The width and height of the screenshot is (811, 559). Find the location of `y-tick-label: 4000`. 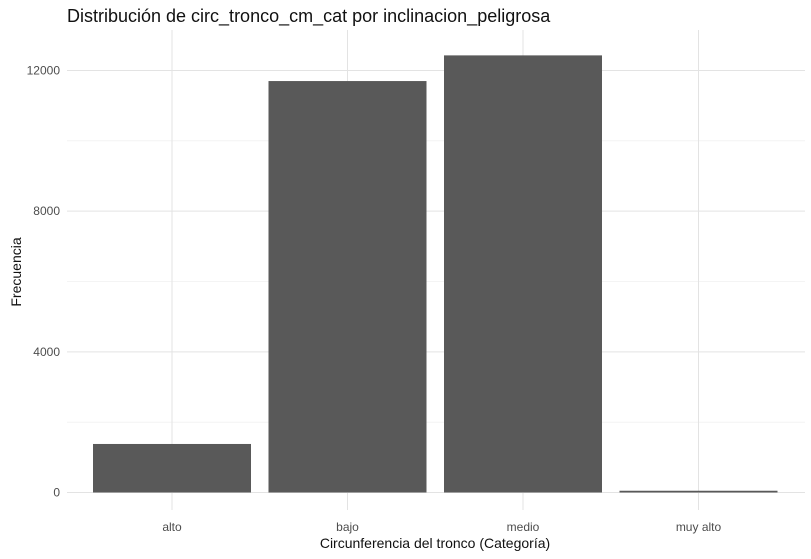

y-tick-label: 4000 is located at coordinates (46, 352).